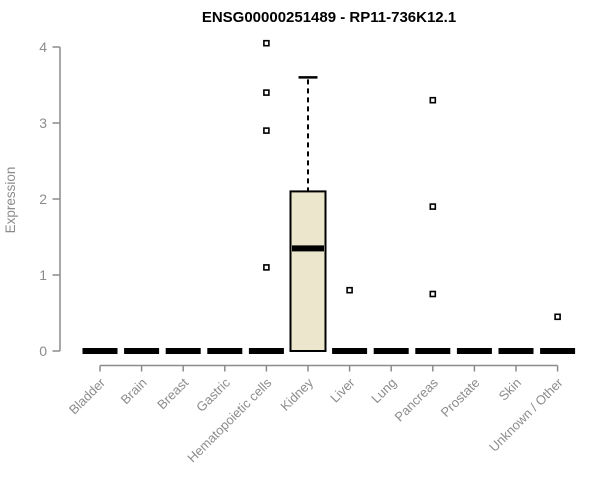  Describe the element at coordinates (10, 200) in the screenshot. I see `y-axis-label: Expression` at that location.